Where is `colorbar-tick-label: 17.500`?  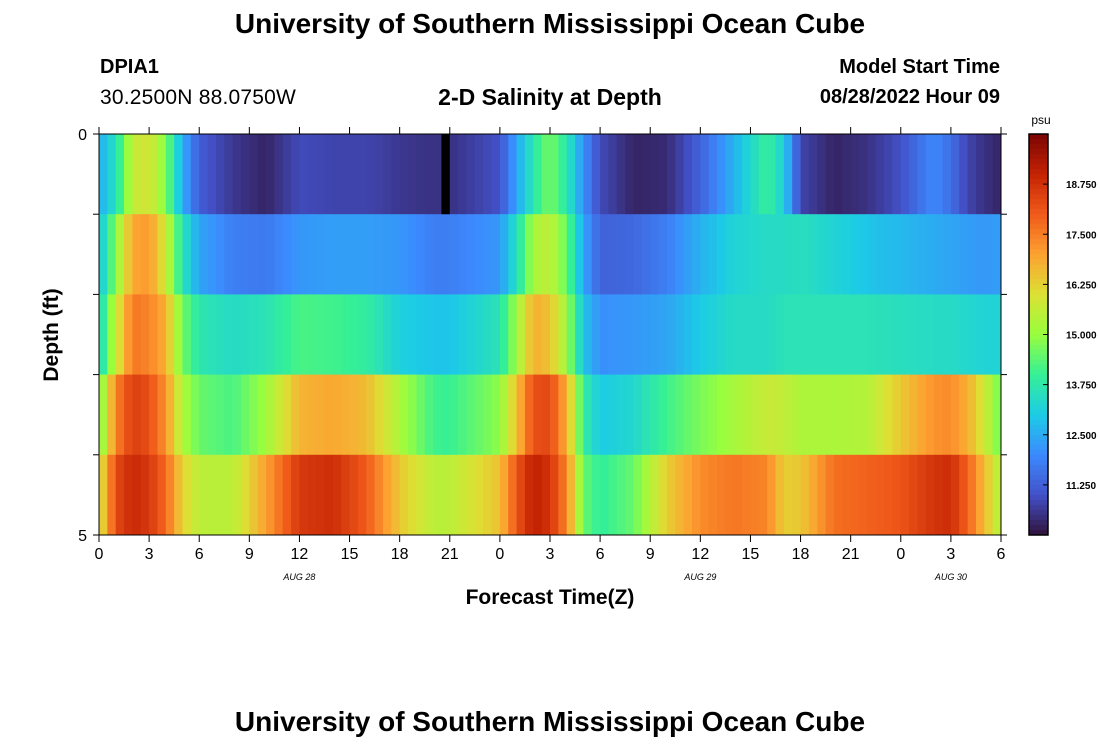 colorbar-tick-label: 17.500 is located at coordinates (1081, 235).